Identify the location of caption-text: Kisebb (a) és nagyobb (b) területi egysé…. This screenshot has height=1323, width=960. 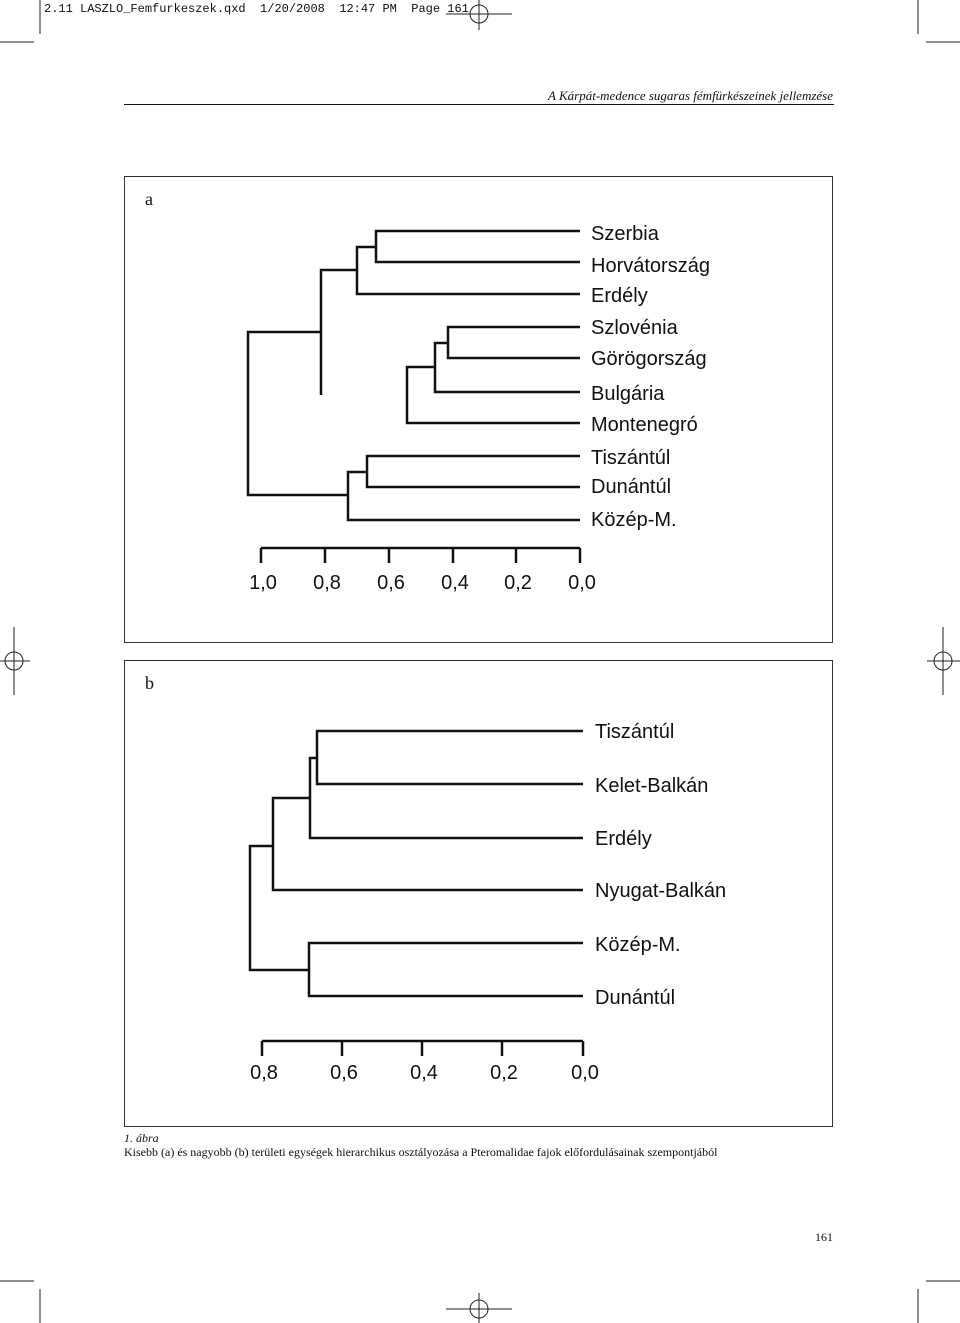
(421, 1152).